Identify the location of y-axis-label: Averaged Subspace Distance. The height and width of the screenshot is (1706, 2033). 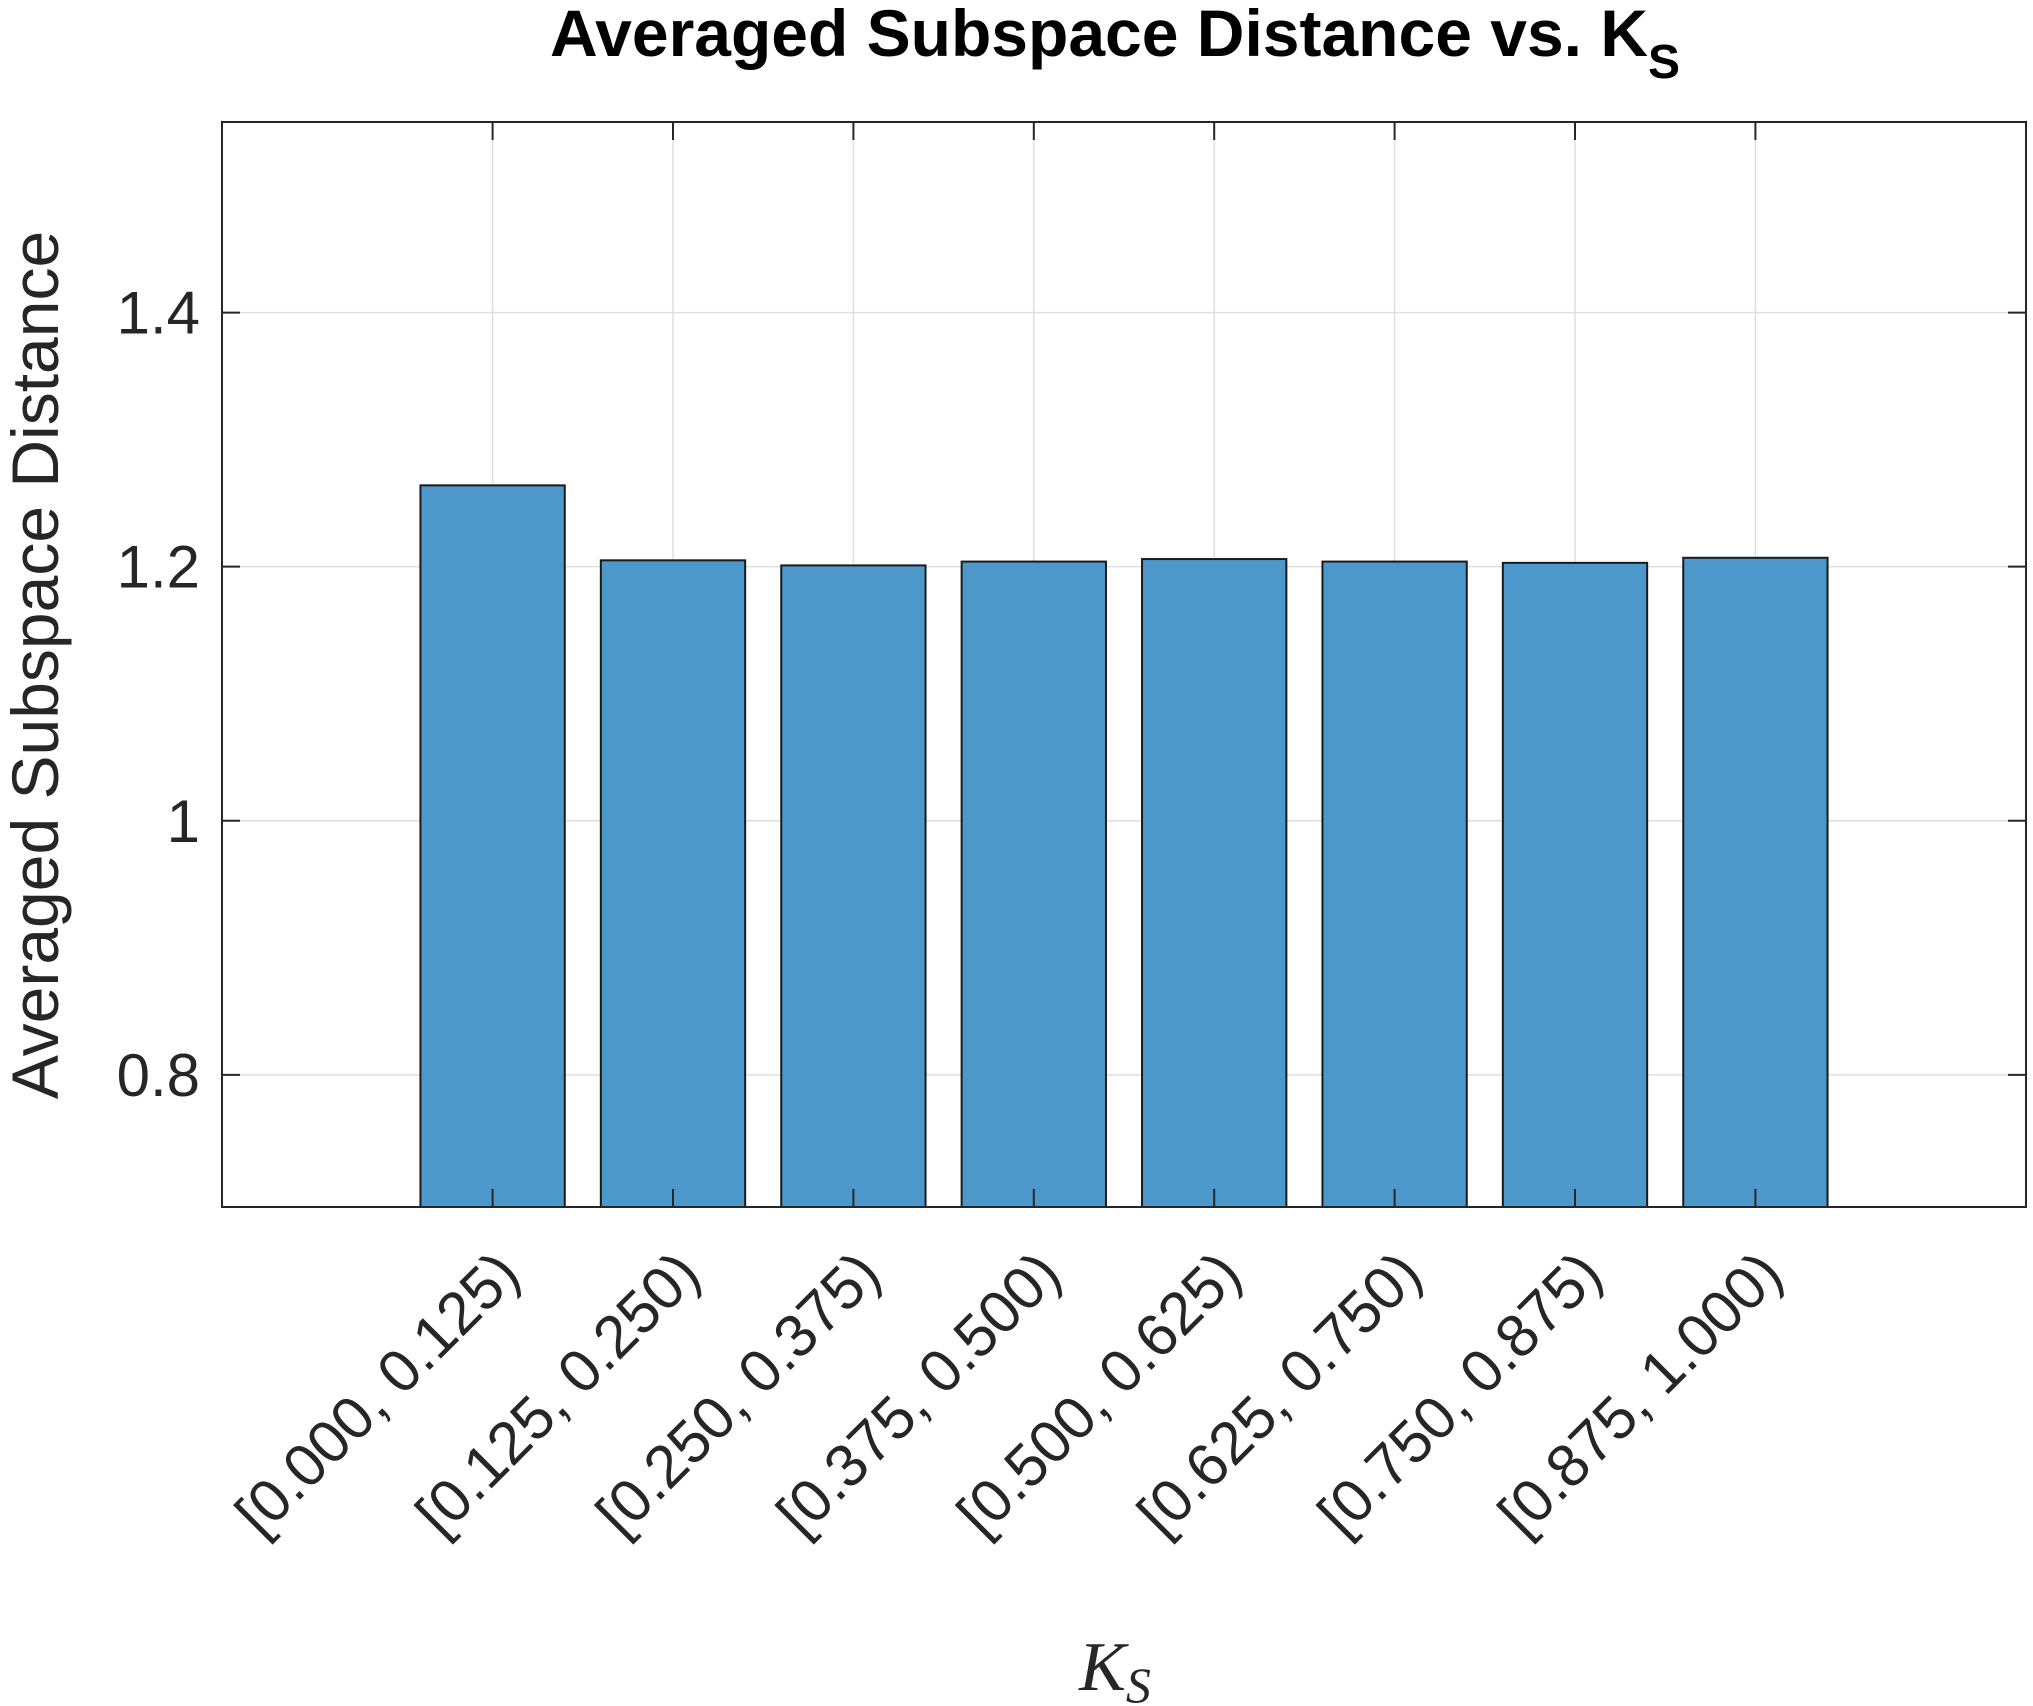
(36, 665).